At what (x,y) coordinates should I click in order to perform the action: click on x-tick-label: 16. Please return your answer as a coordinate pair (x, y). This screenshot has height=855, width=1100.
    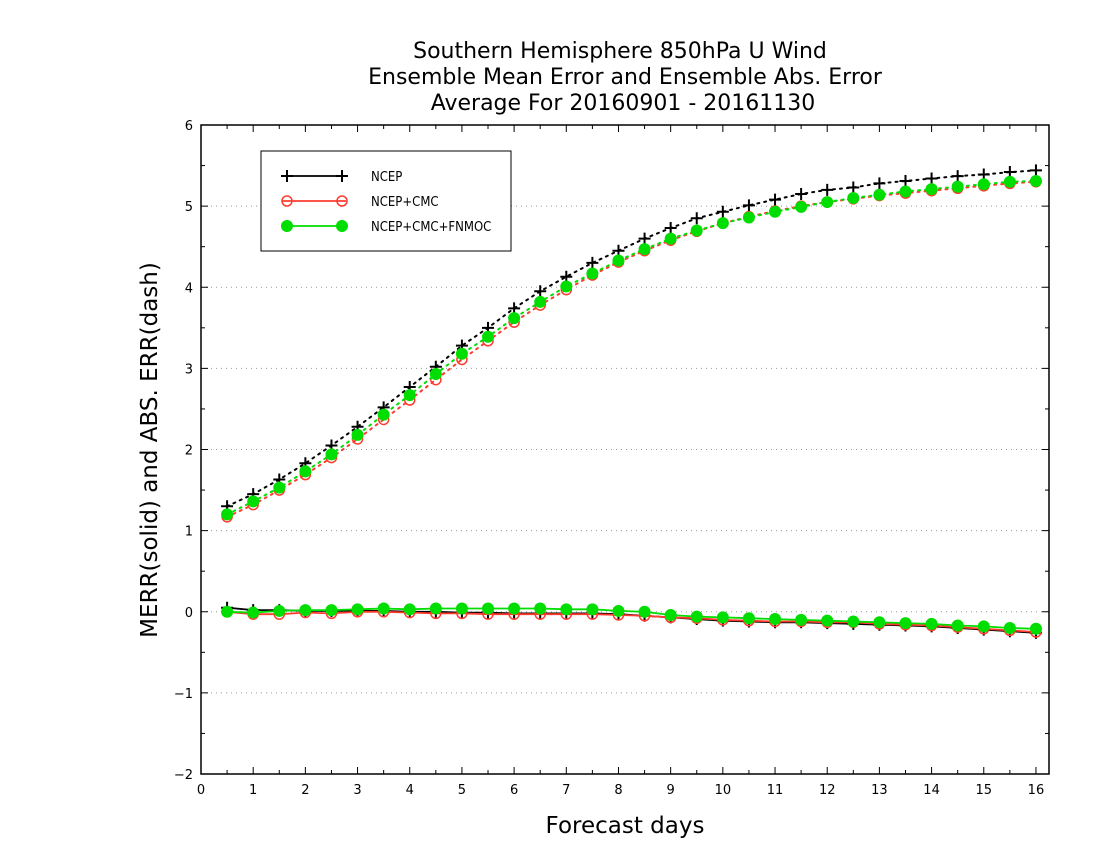
    Looking at the image, I should click on (1036, 790).